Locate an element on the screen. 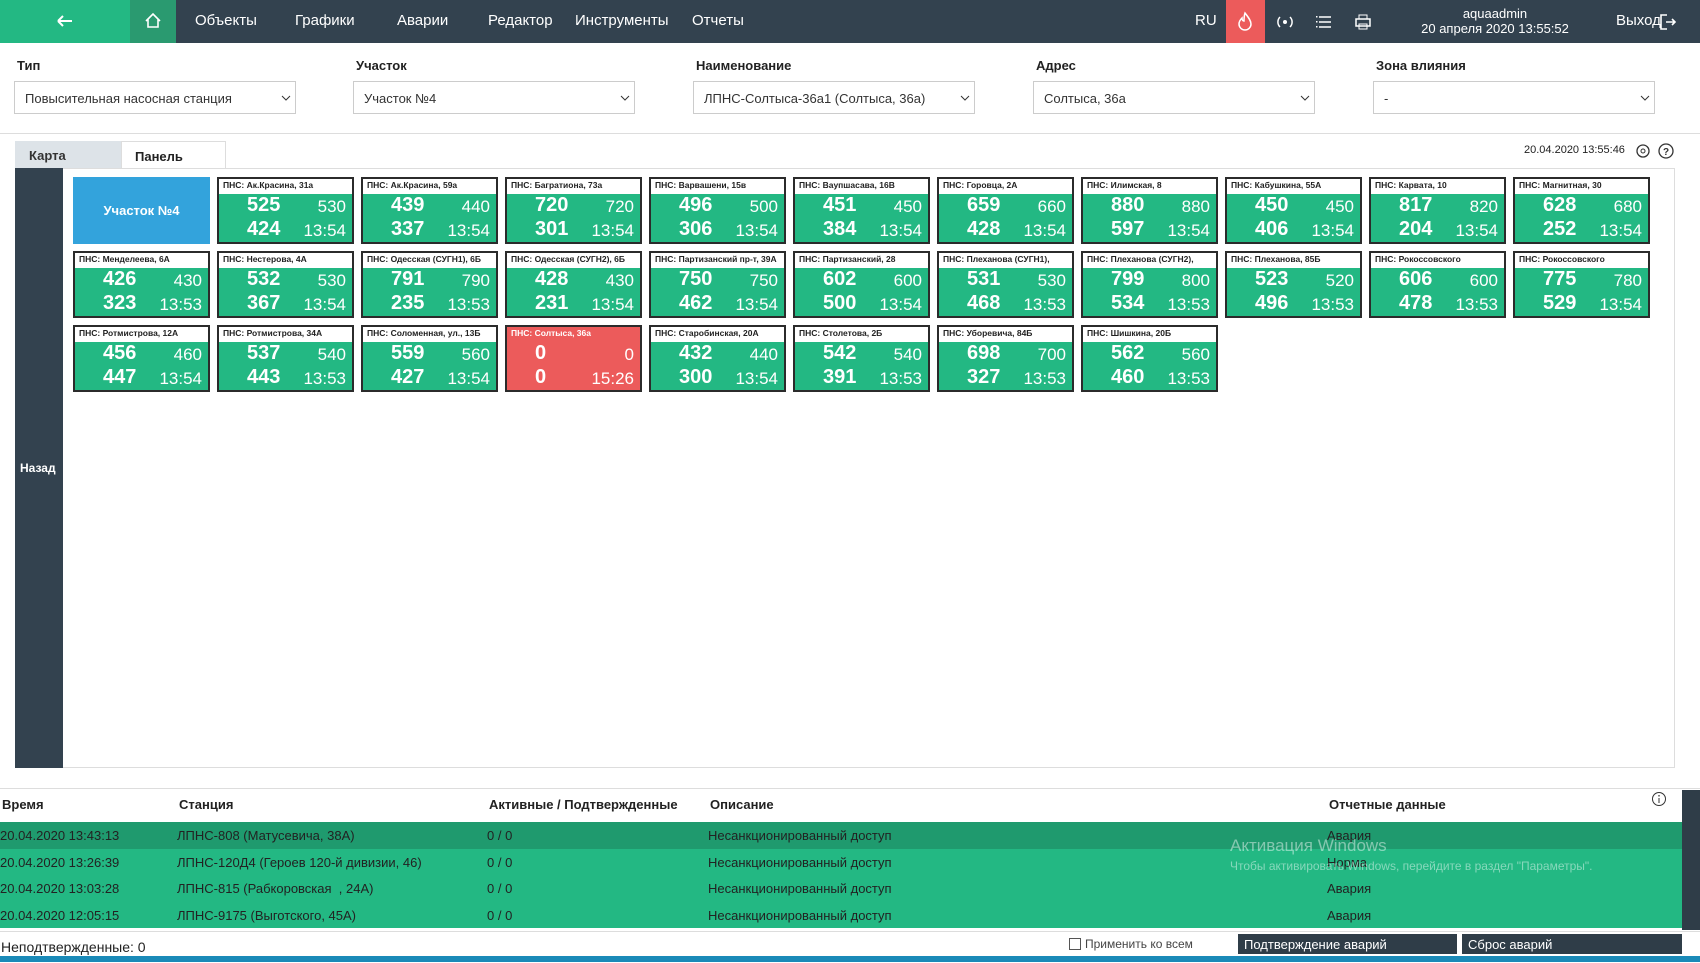  nav-item: Редактор is located at coordinates (520, 20).